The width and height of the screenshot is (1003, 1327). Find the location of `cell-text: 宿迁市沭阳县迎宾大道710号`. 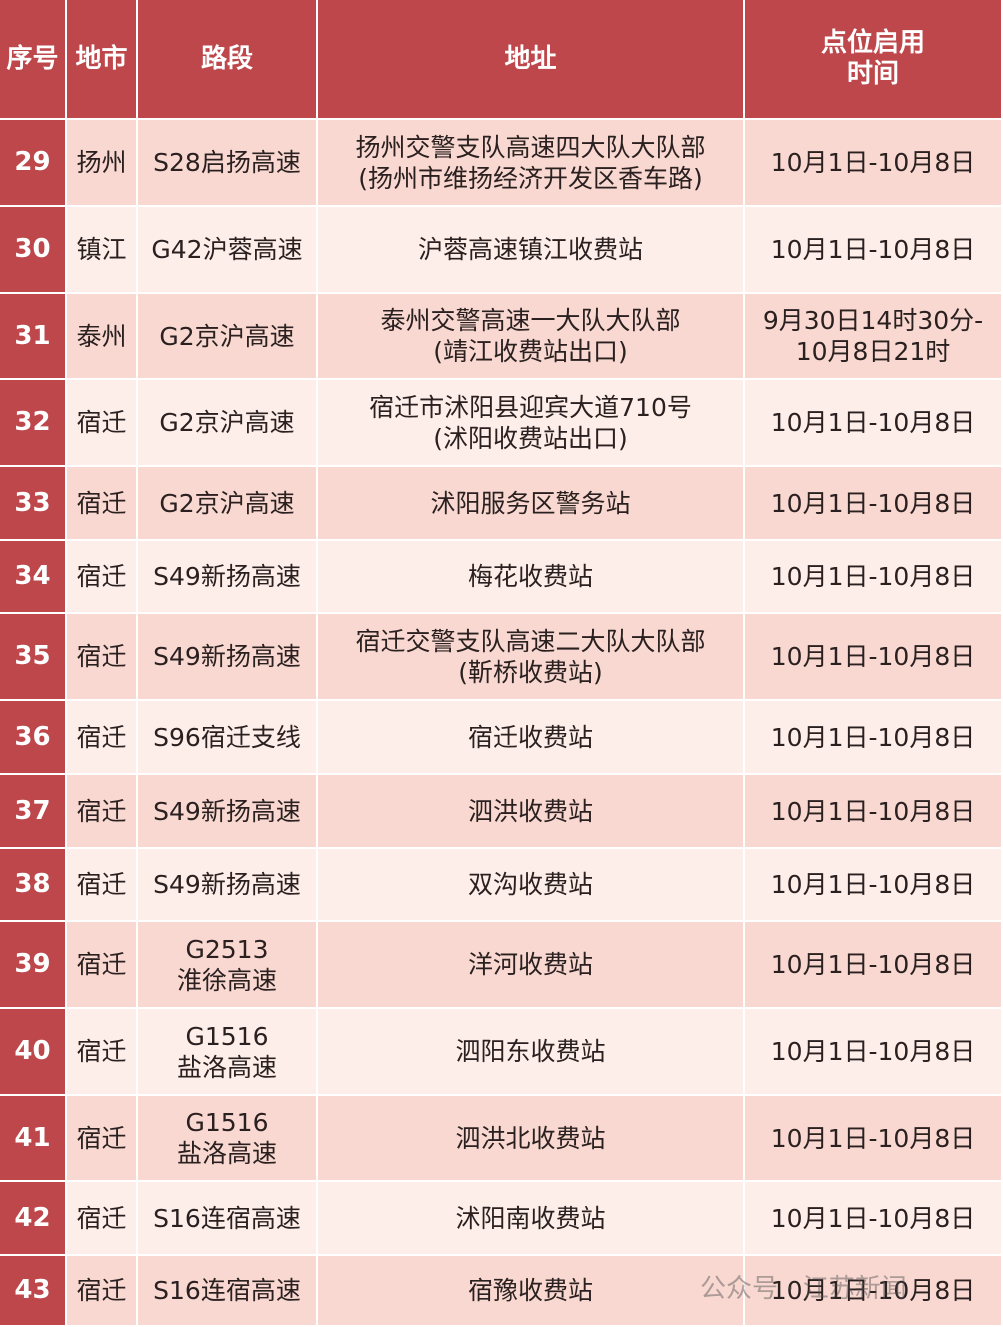

cell-text: 宿迁市沭阳县迎宾大道710号 is located at coordinates (530, 407).